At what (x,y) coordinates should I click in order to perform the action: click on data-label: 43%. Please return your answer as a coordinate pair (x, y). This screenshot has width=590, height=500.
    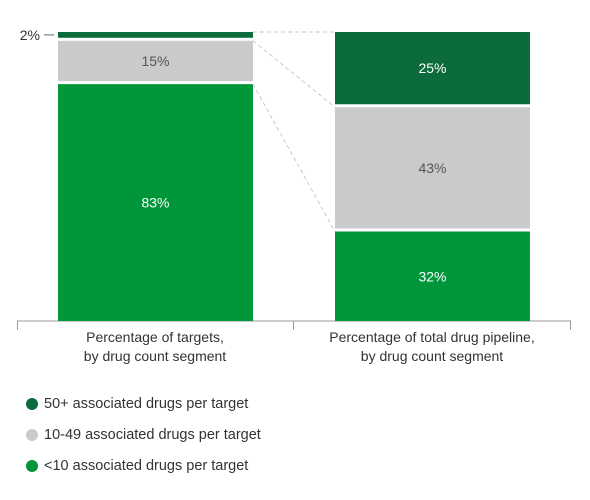
    Looking at the image, I should click on (432, 168).